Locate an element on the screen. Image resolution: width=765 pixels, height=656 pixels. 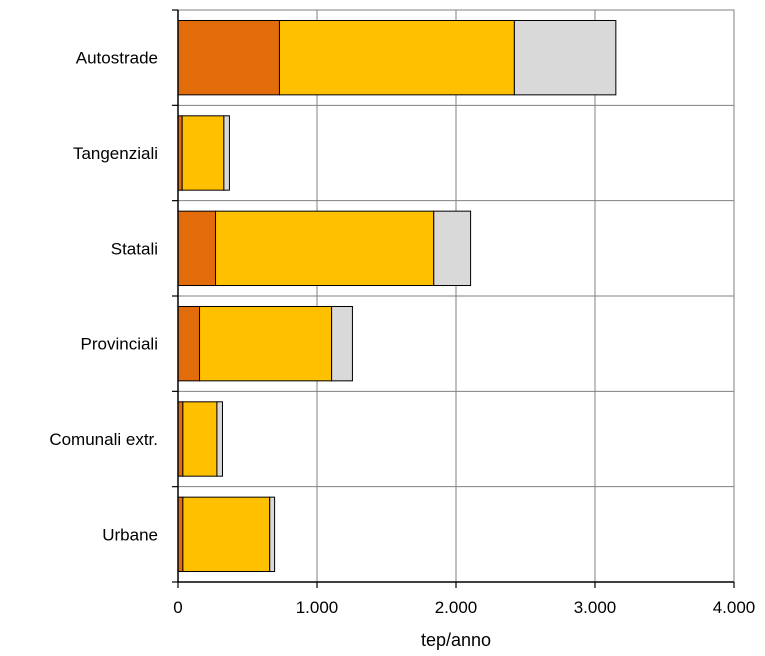
category-label: Provinciali is located at coordinates (119, 344).